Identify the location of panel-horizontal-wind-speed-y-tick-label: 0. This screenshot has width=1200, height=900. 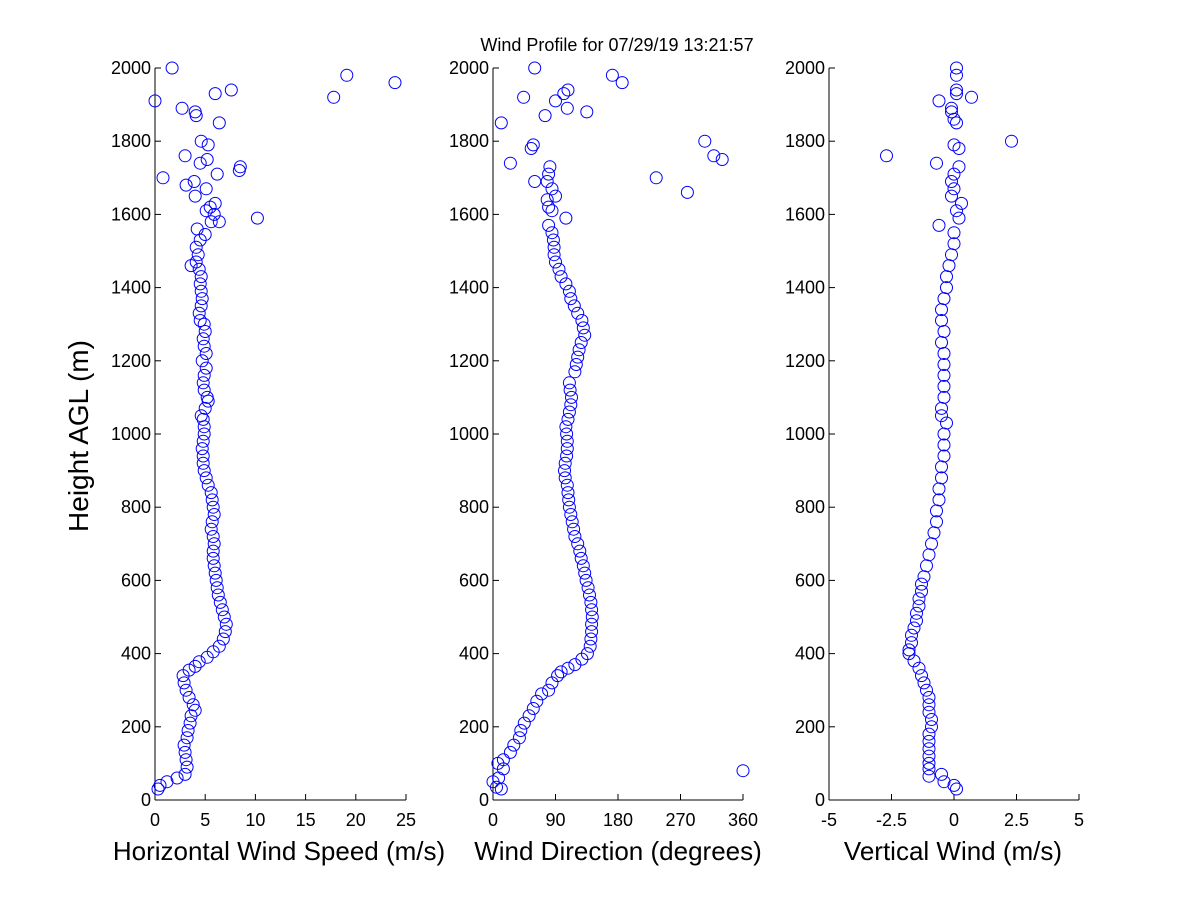
(146, 800).